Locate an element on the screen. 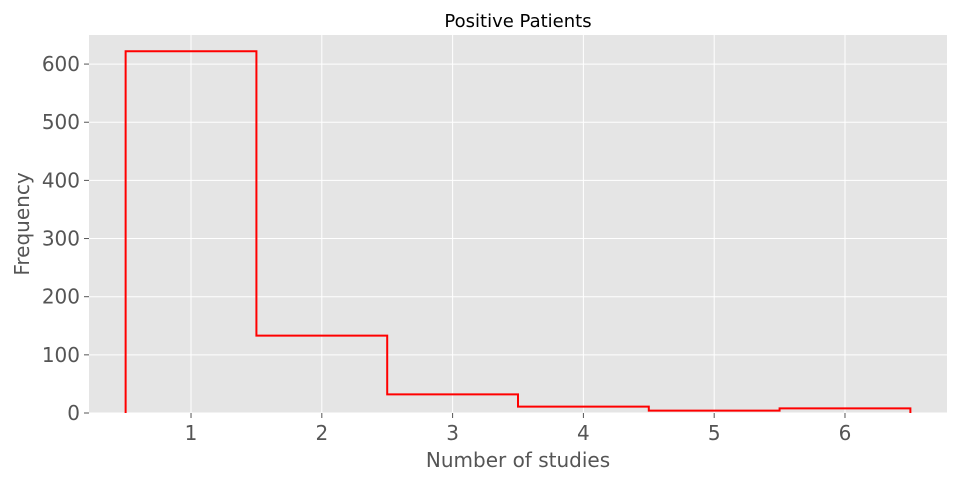  x-tick-label: 5 is located at coordinates (714, 433).